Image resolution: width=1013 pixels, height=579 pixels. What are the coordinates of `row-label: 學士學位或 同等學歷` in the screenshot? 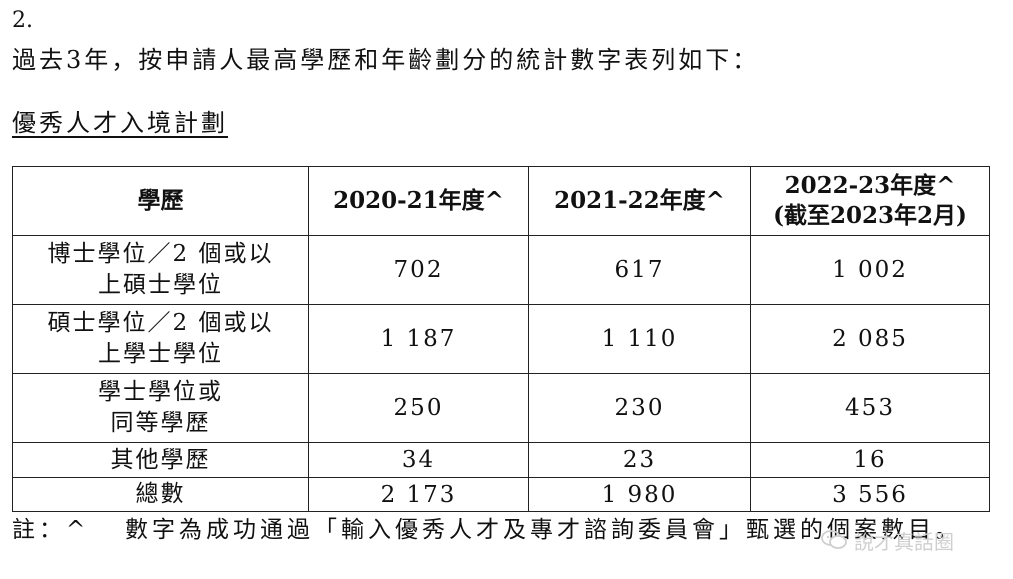 It's located at (160, 408).